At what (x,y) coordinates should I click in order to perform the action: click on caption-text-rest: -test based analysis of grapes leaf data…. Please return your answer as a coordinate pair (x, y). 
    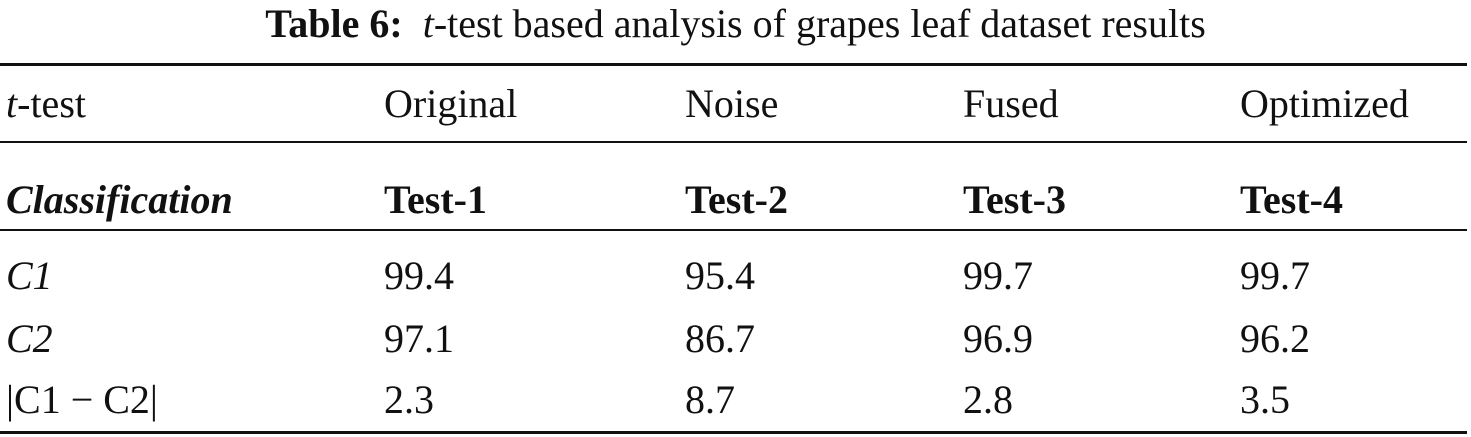
    Looking at the image, I should click on (819, 23).